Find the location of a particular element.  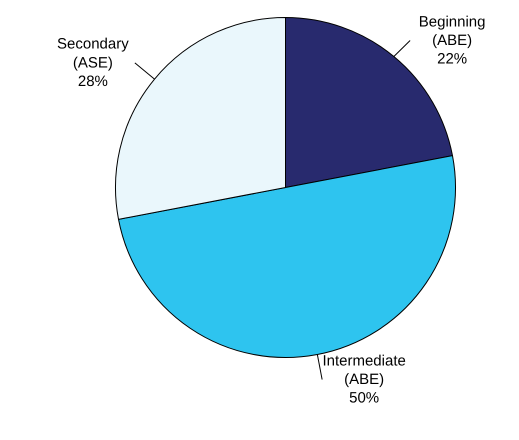

slice-label: Intermediate (ABE) is located at coordinates (364, 370).